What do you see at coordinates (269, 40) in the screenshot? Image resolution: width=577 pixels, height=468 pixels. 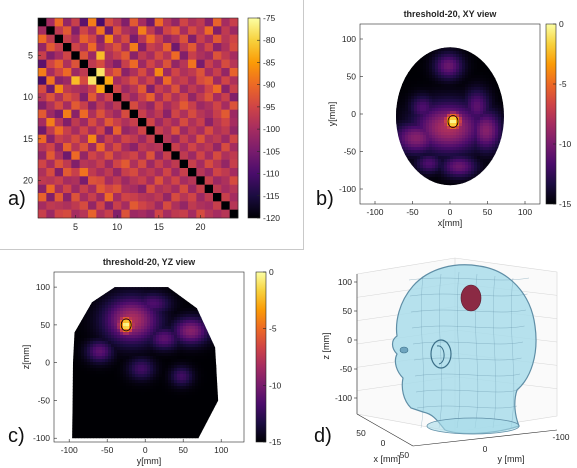 I see `a-colorbar-tick-label: -80` at bounding box center [269, 40].